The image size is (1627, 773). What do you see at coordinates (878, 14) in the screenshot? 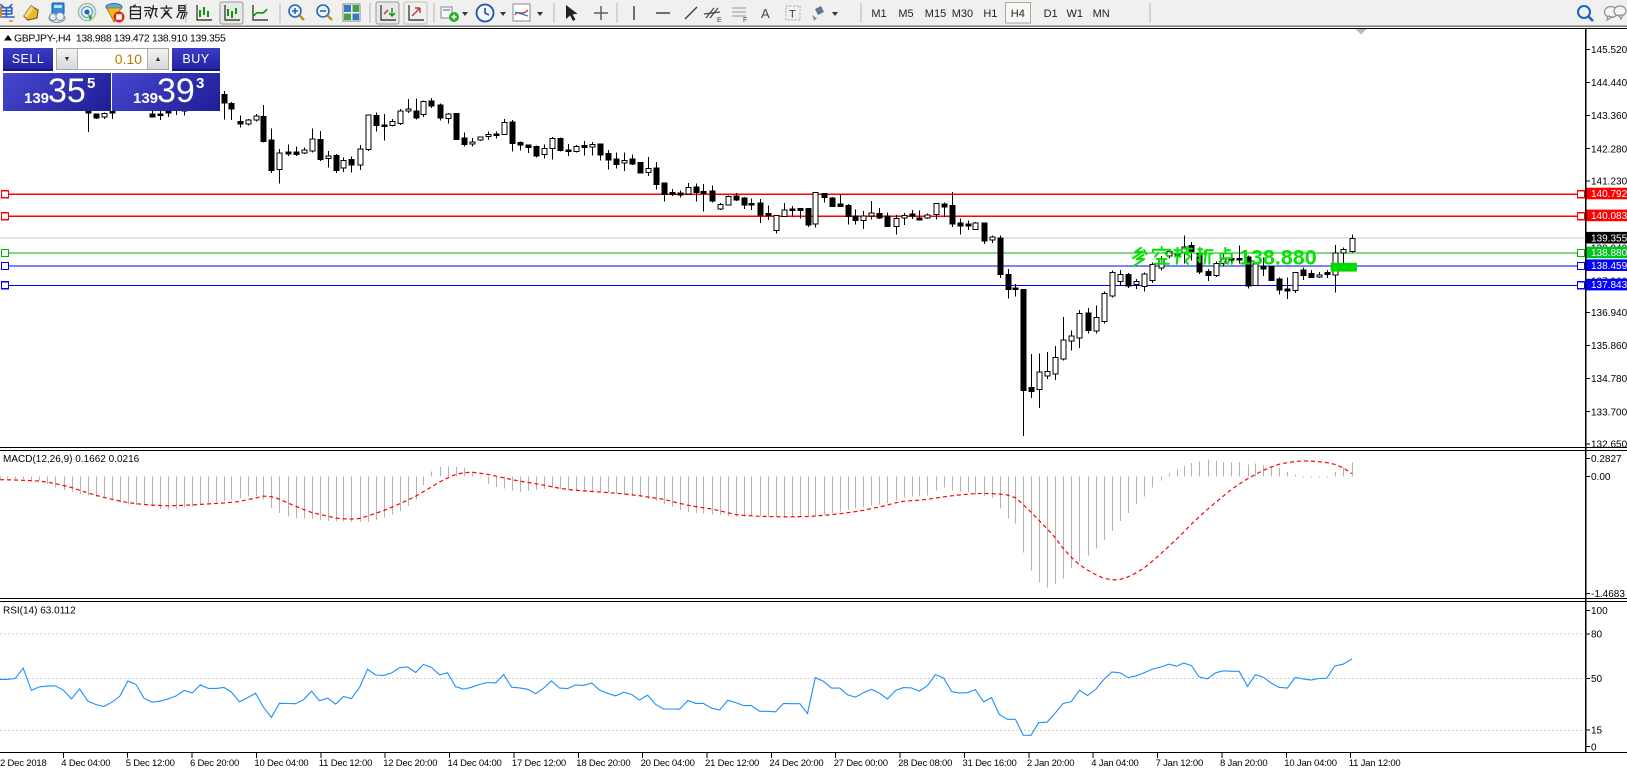
I see `svg-text: M1` at bounding box center [878, 14].